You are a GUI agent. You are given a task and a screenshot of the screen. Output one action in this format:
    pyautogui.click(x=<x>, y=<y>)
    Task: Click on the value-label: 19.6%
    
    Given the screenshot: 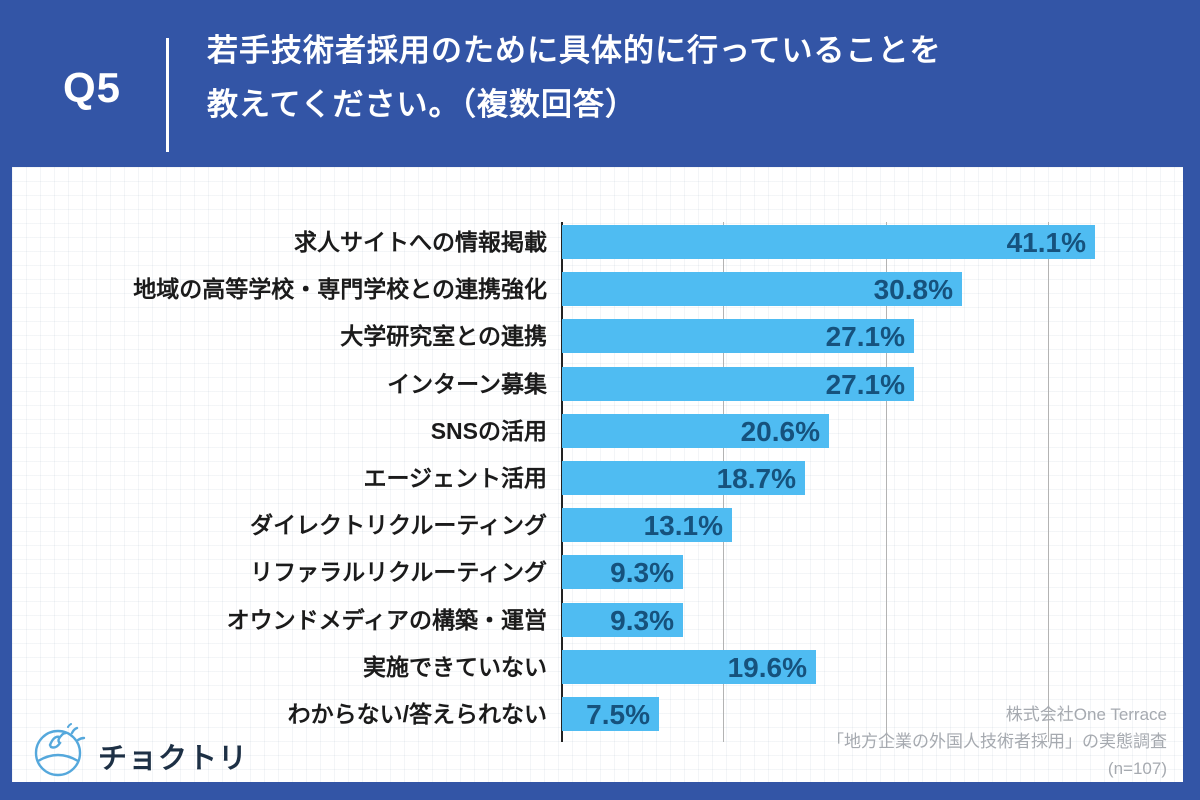 What is the action you would take?
    pyautogui.click(x=767, y=667)
    